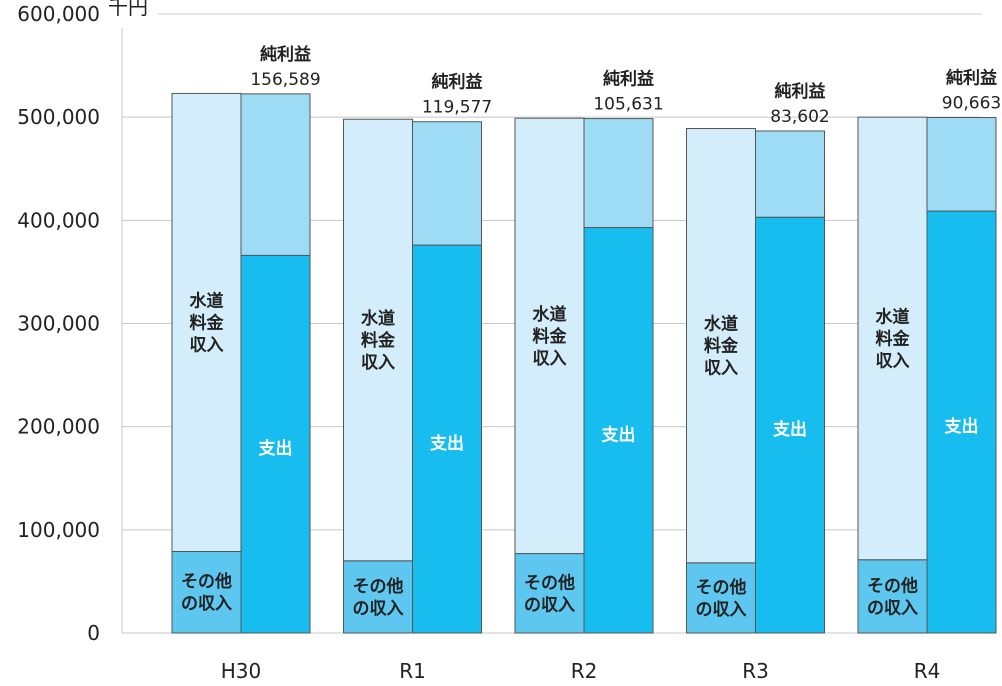  What do you see at coordinates (755, 671) in the screenshot?
I see `x-tick-label: R3` at bounding box center [755, 671].